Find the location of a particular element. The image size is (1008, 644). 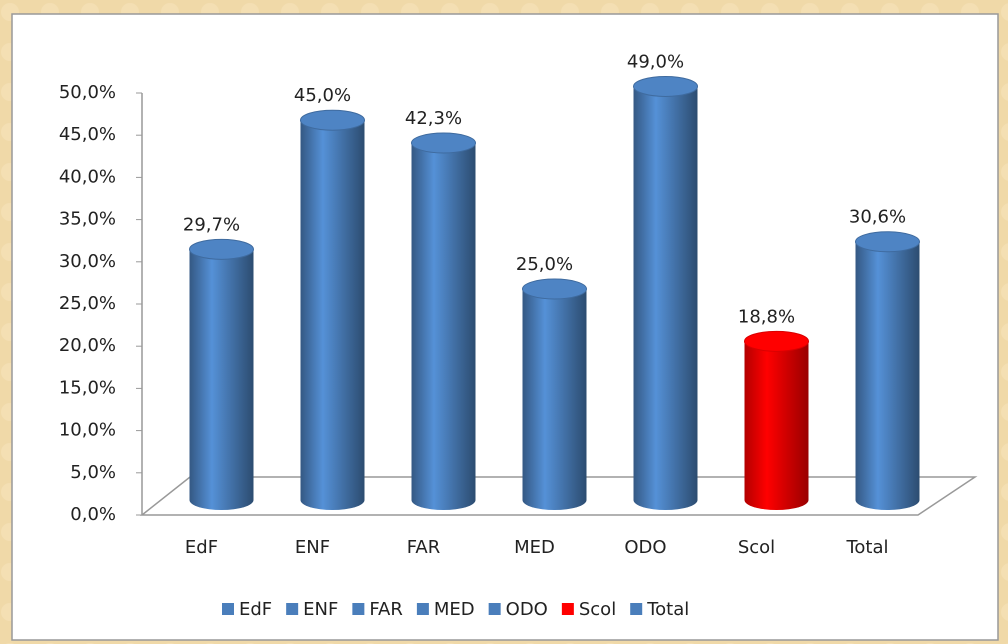

y-tick-label: 45,0% is located at coordinates (87, 134).